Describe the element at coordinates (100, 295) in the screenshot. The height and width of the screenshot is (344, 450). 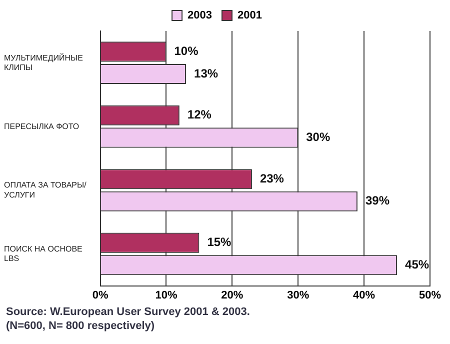
I see `x-tick-label: 0%` at that location.